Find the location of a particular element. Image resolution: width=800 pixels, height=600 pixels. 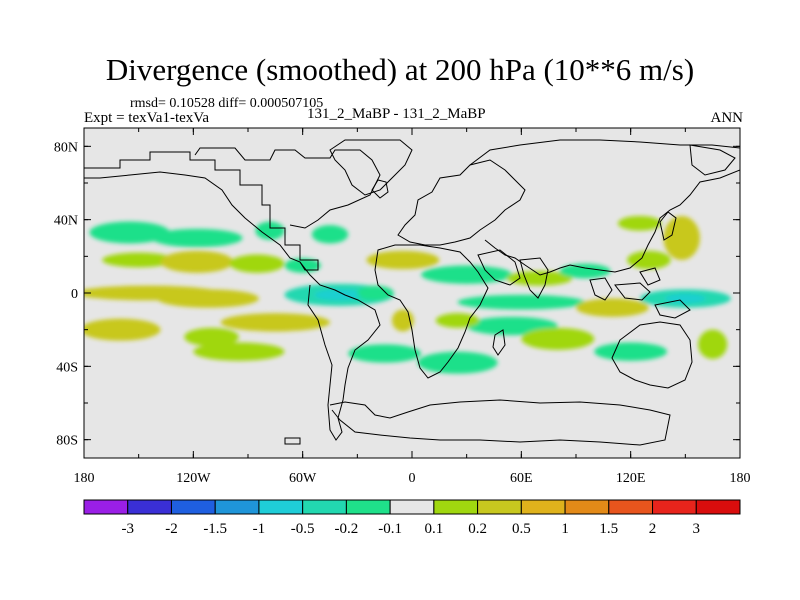

colorbar-label: -1 is located at coordinates (259, 529).